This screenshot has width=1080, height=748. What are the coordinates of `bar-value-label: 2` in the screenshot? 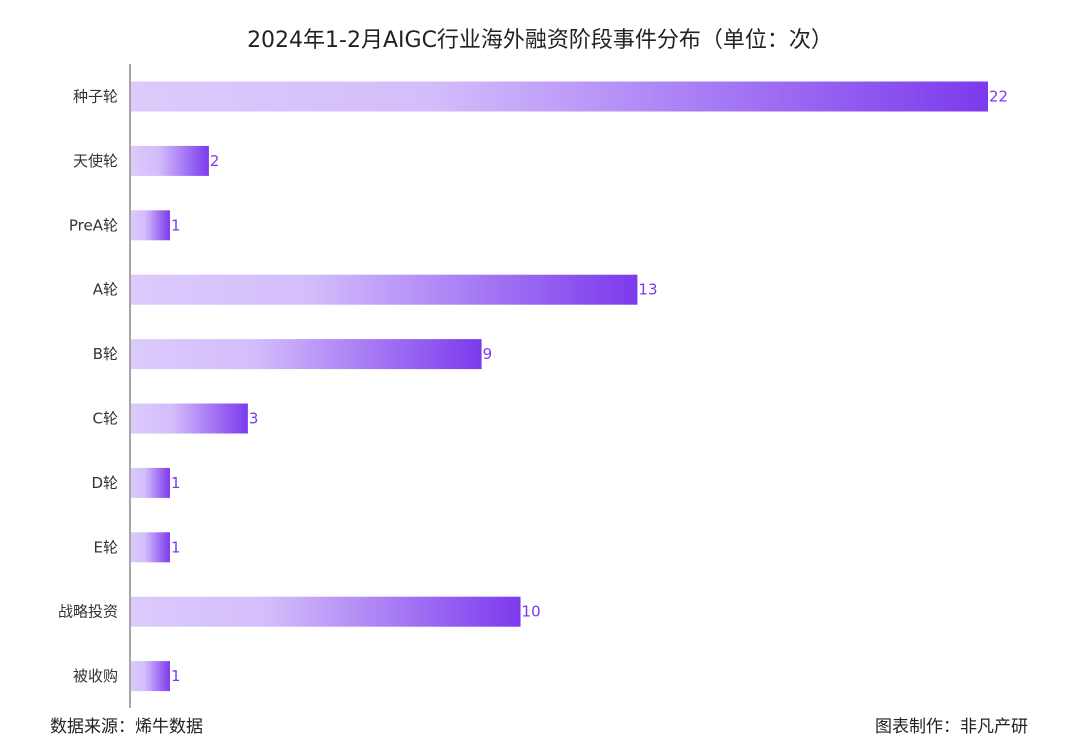 It's located at (215, 161).